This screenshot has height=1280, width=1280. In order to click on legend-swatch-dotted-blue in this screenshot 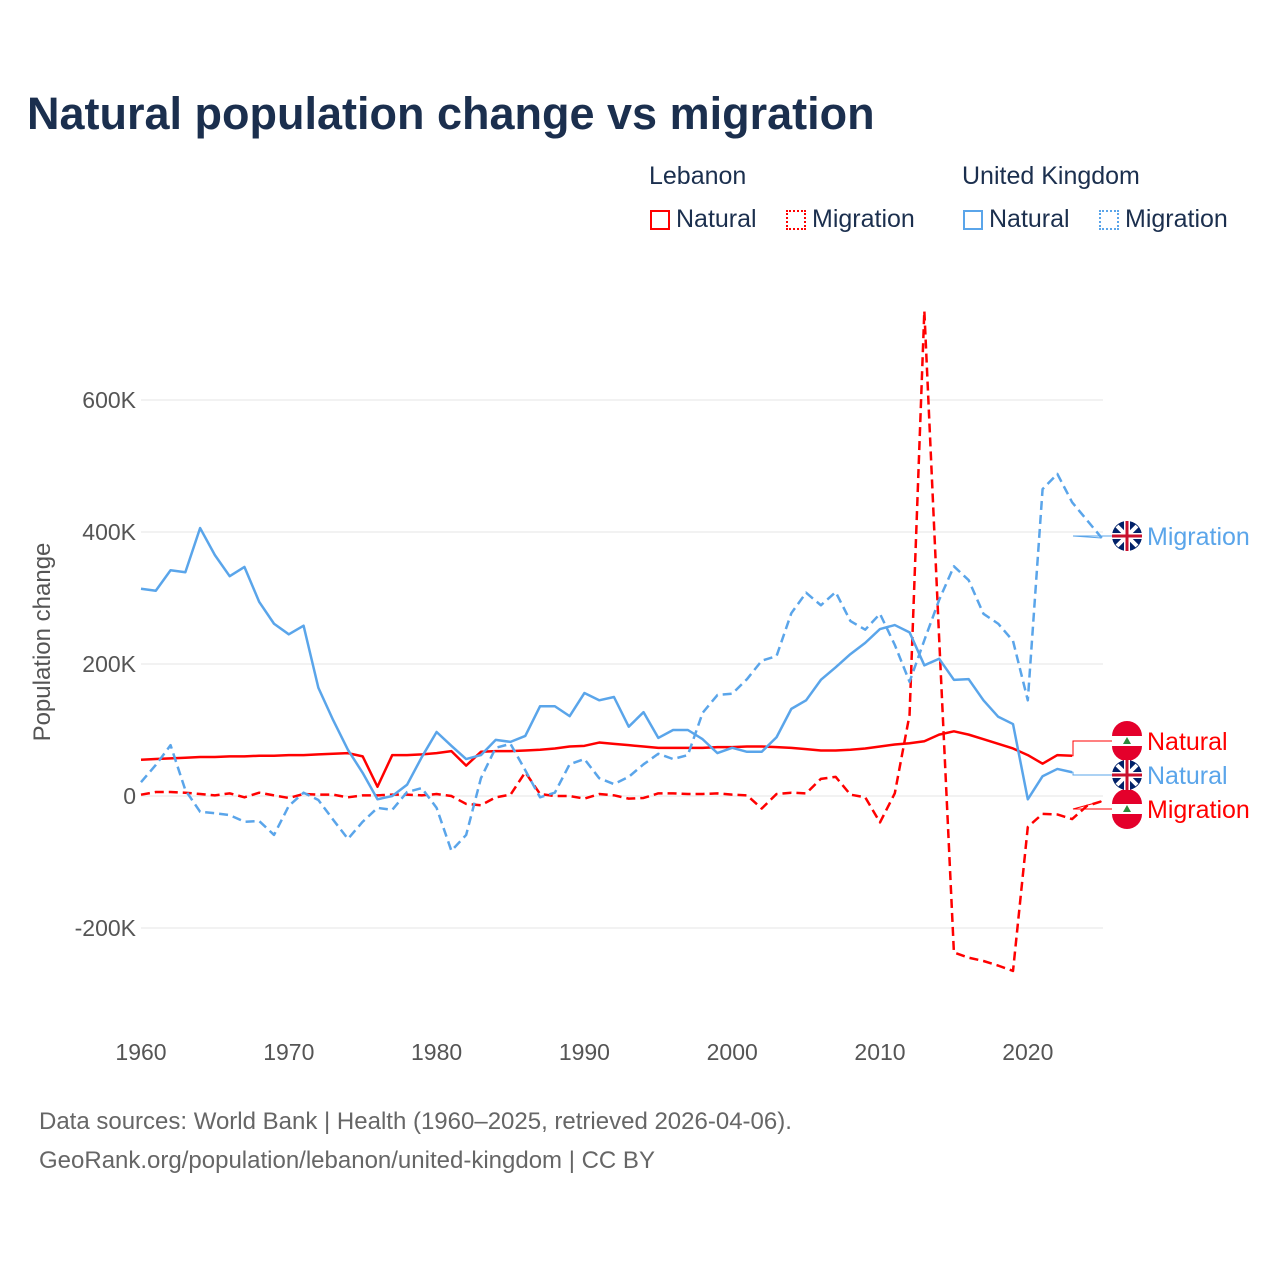, I will do `click(1109, 219)`.